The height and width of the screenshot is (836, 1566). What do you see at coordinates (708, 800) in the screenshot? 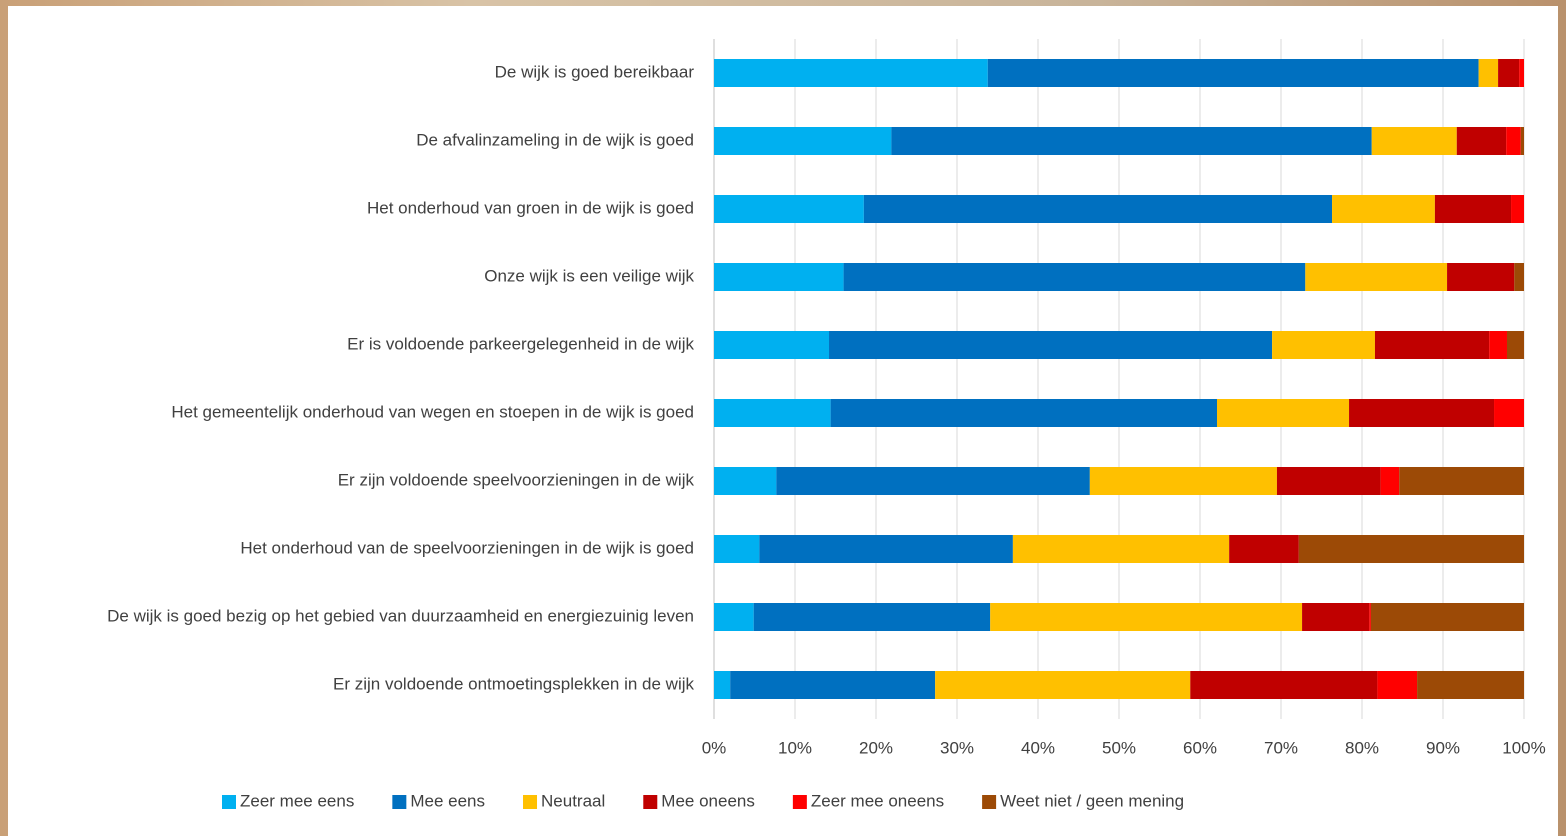
I see `legend-label: Mee oneens` at bounding box center [708, 800].